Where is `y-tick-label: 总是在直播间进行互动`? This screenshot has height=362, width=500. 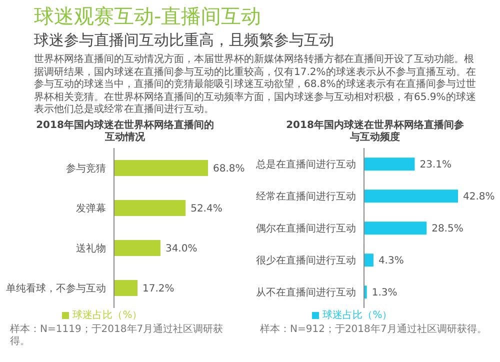 y-tick-label: 总是在直播间进行互动 is located at coordinates (305, 164).